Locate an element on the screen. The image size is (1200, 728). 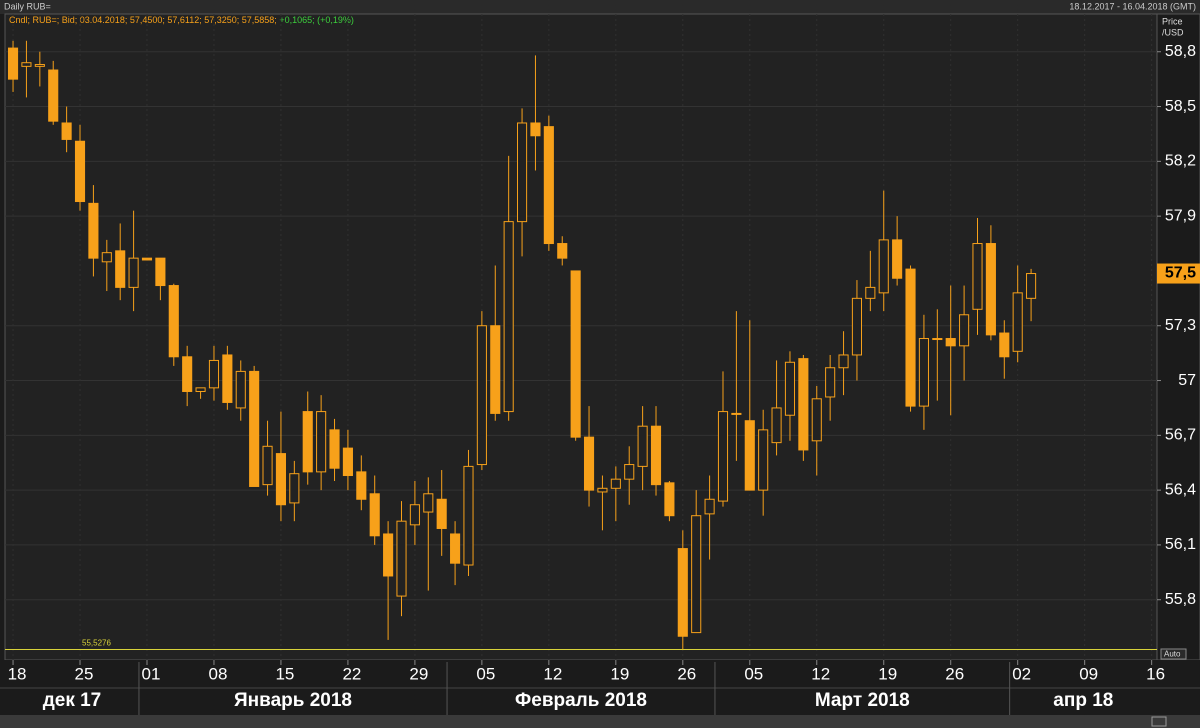
y-tick-label: 55,8 is located at coordinates (1180, 599).